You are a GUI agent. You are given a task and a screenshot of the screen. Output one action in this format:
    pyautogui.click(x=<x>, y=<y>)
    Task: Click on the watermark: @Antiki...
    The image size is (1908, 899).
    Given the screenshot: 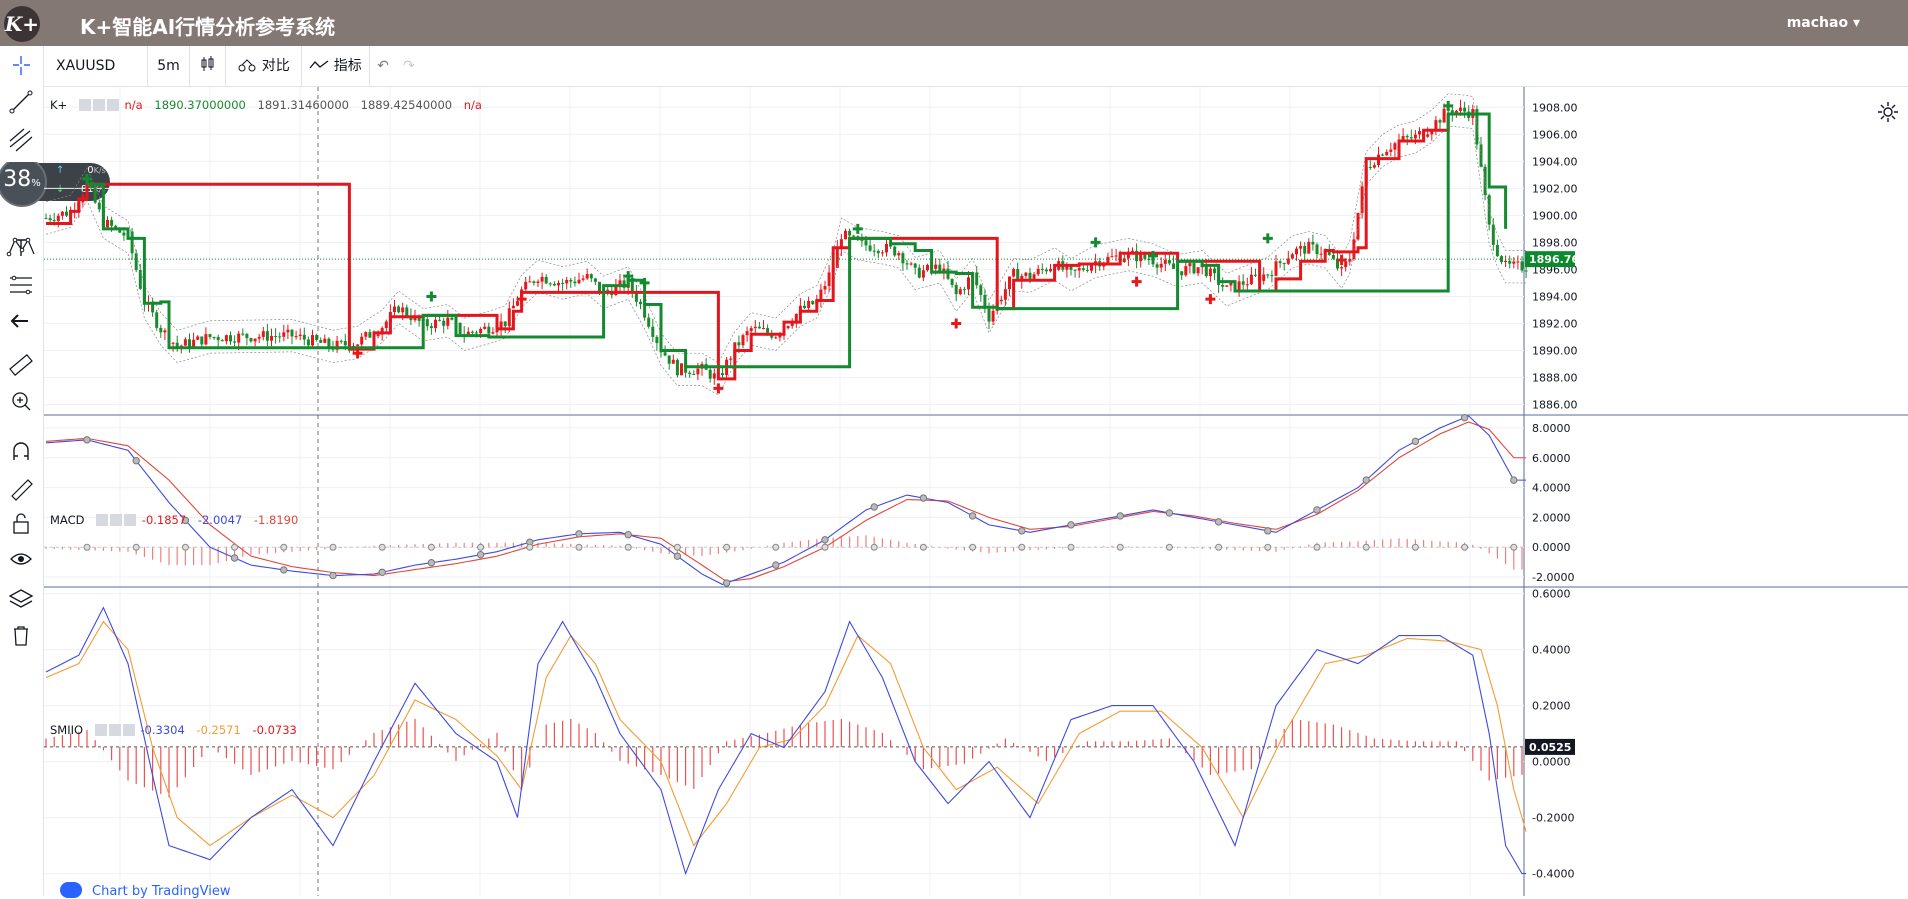 What is the action you would take?
    pyautogui.click(x=1787, y=849)
    